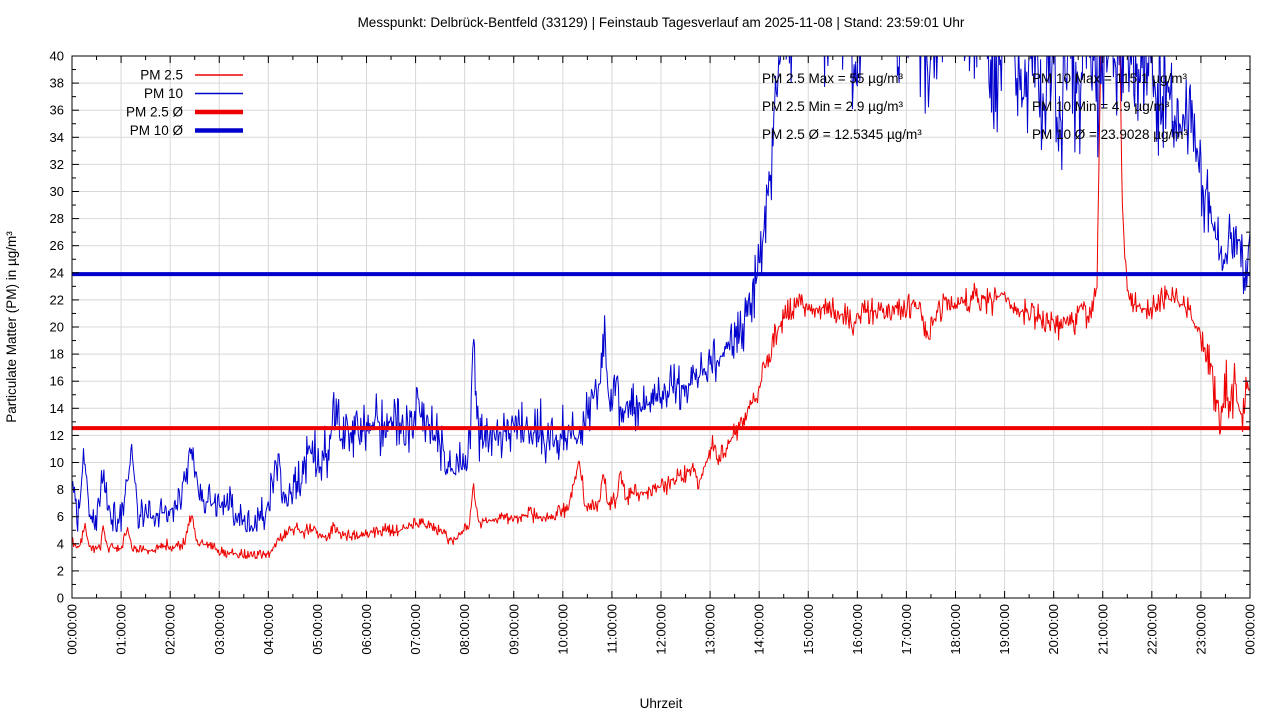 This screenshot has height=720, width=1280. What do you see at coordinates (842, 134) in the screenshot?
I see `pm25-avg-text: PM 2.5 Ø = 12.5345 µg/m³` at bounding box center [842, 134].